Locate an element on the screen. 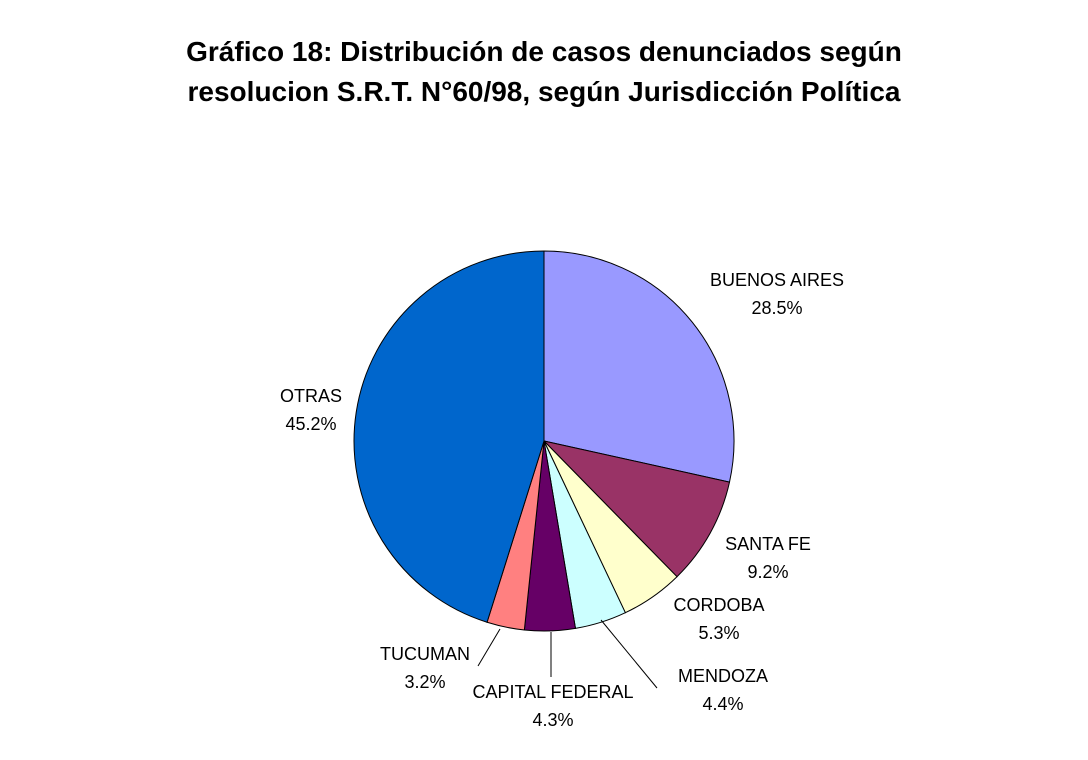  slice-label-value-otras: 45.2% is located at coordinates (310, 424).